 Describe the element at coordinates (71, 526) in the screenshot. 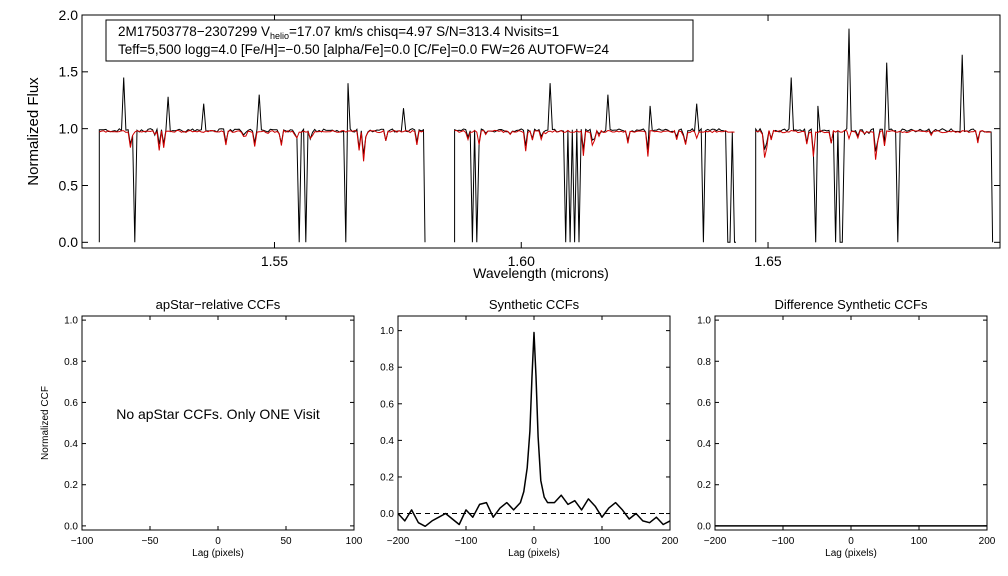

I see `apstar_ccf-y-tick-label: 0.0` at that location.